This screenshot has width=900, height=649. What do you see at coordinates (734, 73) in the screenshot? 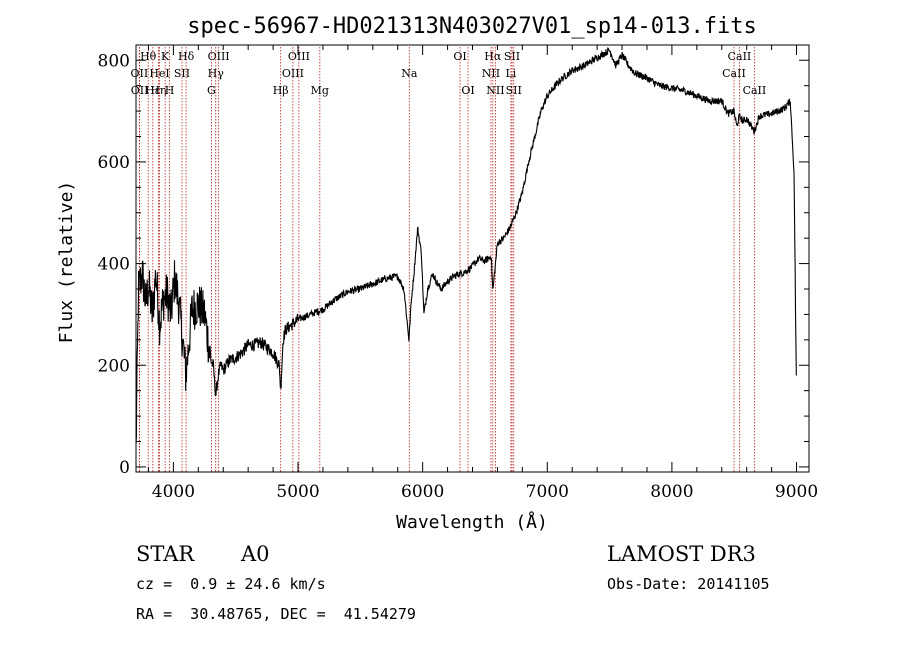
I see `line-label-26: CaII` at bounding box center [734, 73].